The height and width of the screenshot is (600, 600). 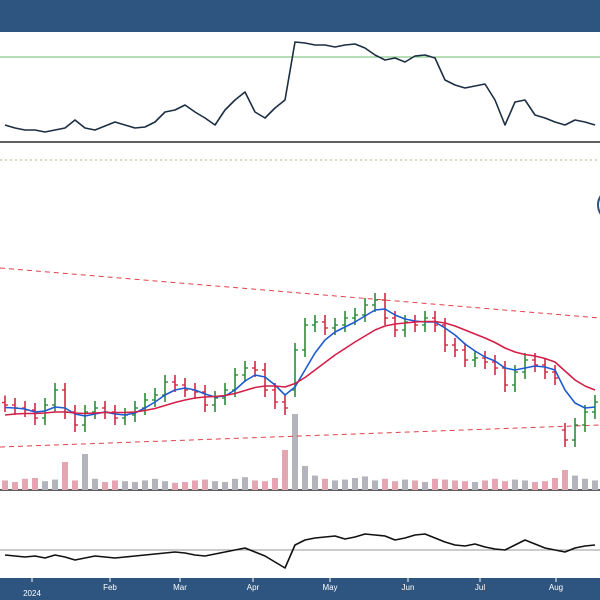 What do you see at coordinates (180, 587) in the screenshot?
I see `x-tick-label: Mar` at bounding box center [180, 587].